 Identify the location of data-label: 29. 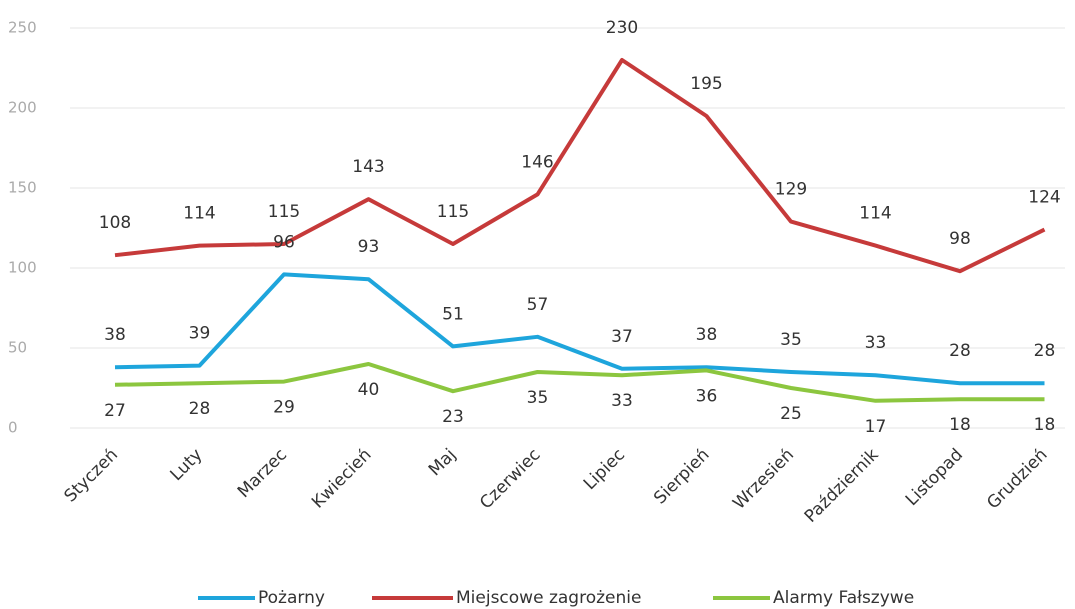
(284, 408).